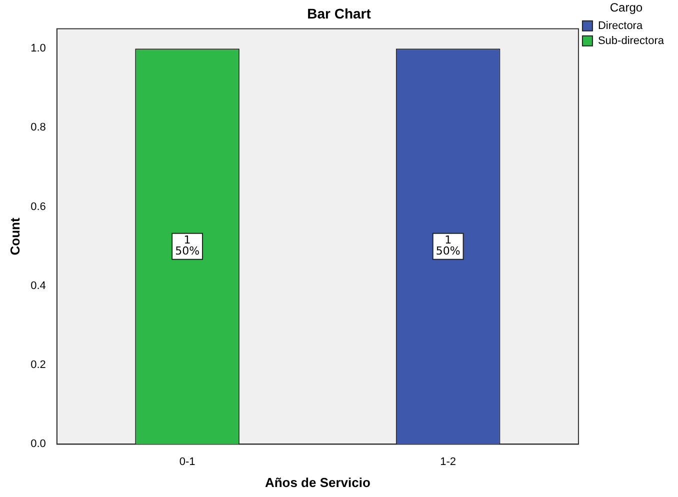 This screenshot has height=497, width=678. I want to click on legend-label: Directora, so click(621, 26).